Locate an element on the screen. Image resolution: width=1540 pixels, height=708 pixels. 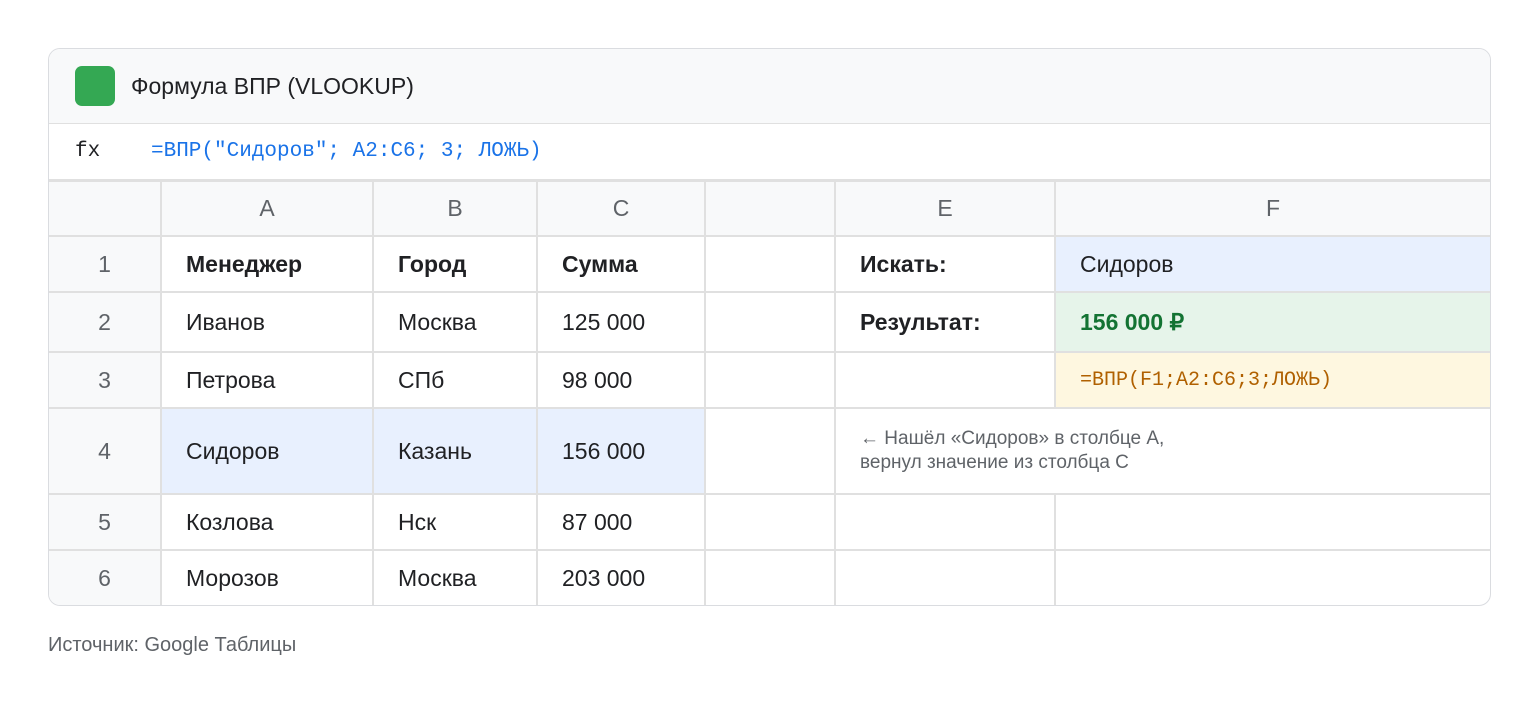
cell-f5 is located at coordinates (1272, 522).